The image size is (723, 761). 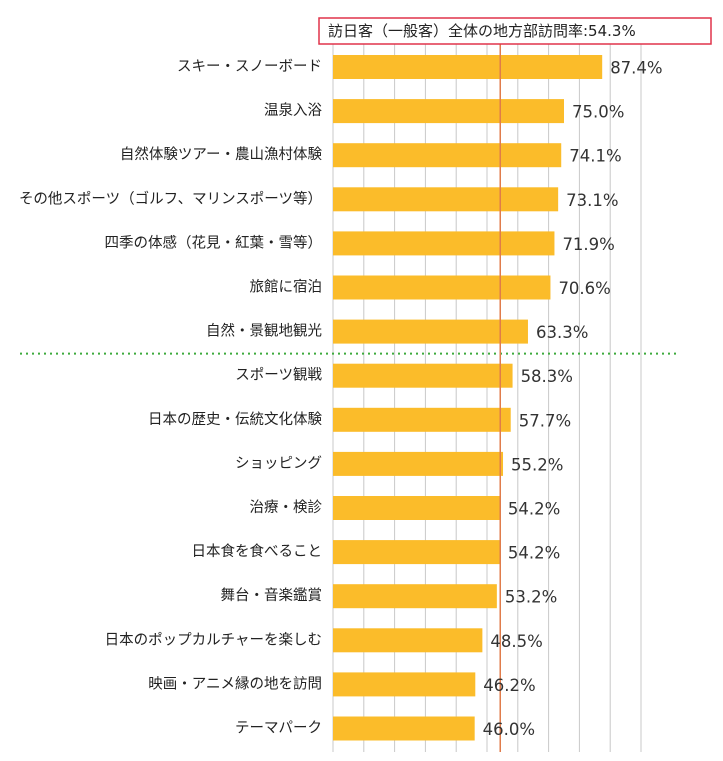 I want to click on value-label: 73.1%, so click(x=592, y=200).